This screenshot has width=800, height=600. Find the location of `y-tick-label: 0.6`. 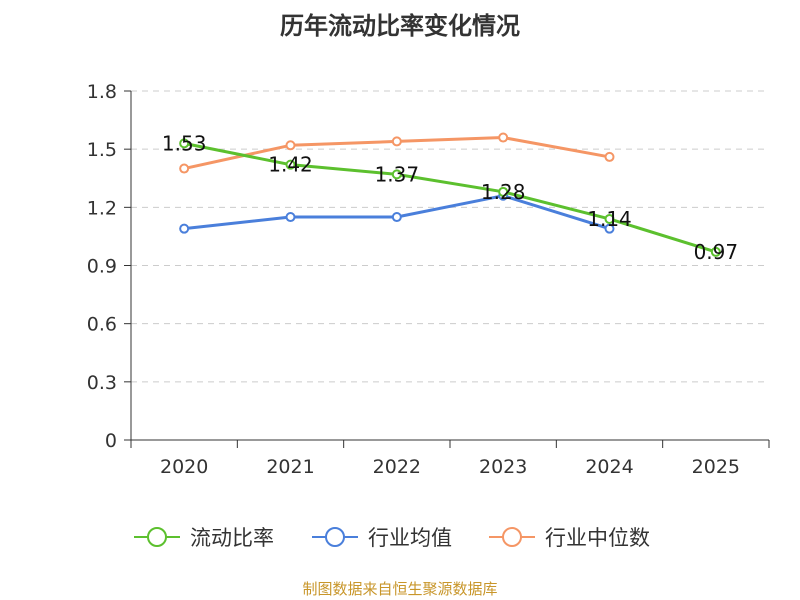

y-tick-label: 0.6 is located at coordinates (102, 325).